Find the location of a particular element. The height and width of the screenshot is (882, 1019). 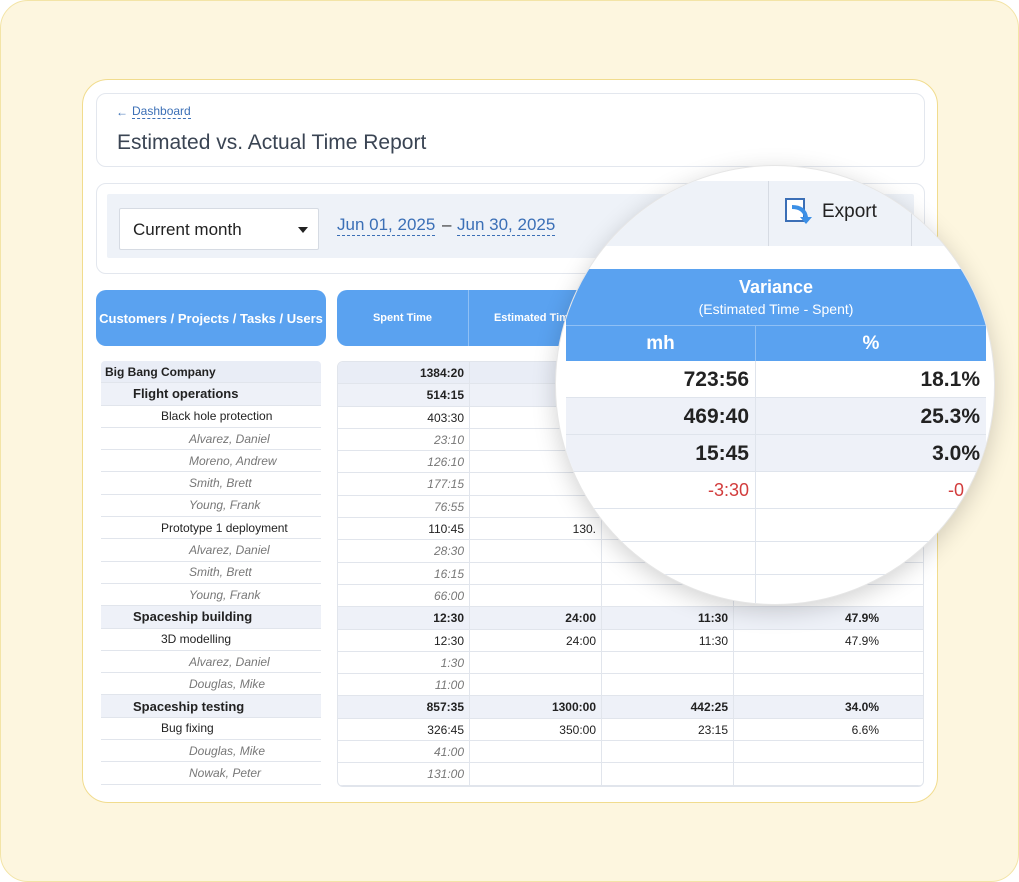

variance-row: -3:30 -0.(. is located at coordinates (776, 490).